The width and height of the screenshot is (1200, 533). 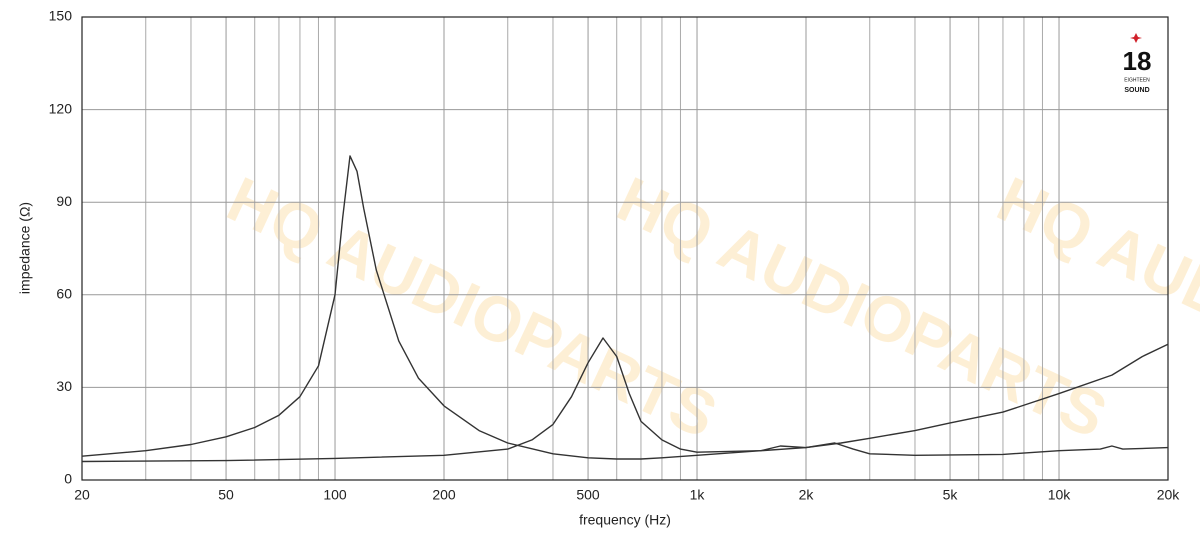 I want to click on y-tick-label: 120, so click(x=61, y=108).